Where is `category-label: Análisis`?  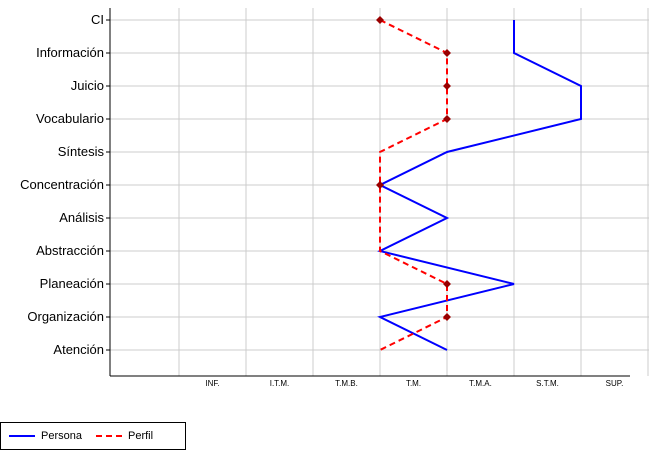
category-label: Análisis is located at coordinates (81, 217).